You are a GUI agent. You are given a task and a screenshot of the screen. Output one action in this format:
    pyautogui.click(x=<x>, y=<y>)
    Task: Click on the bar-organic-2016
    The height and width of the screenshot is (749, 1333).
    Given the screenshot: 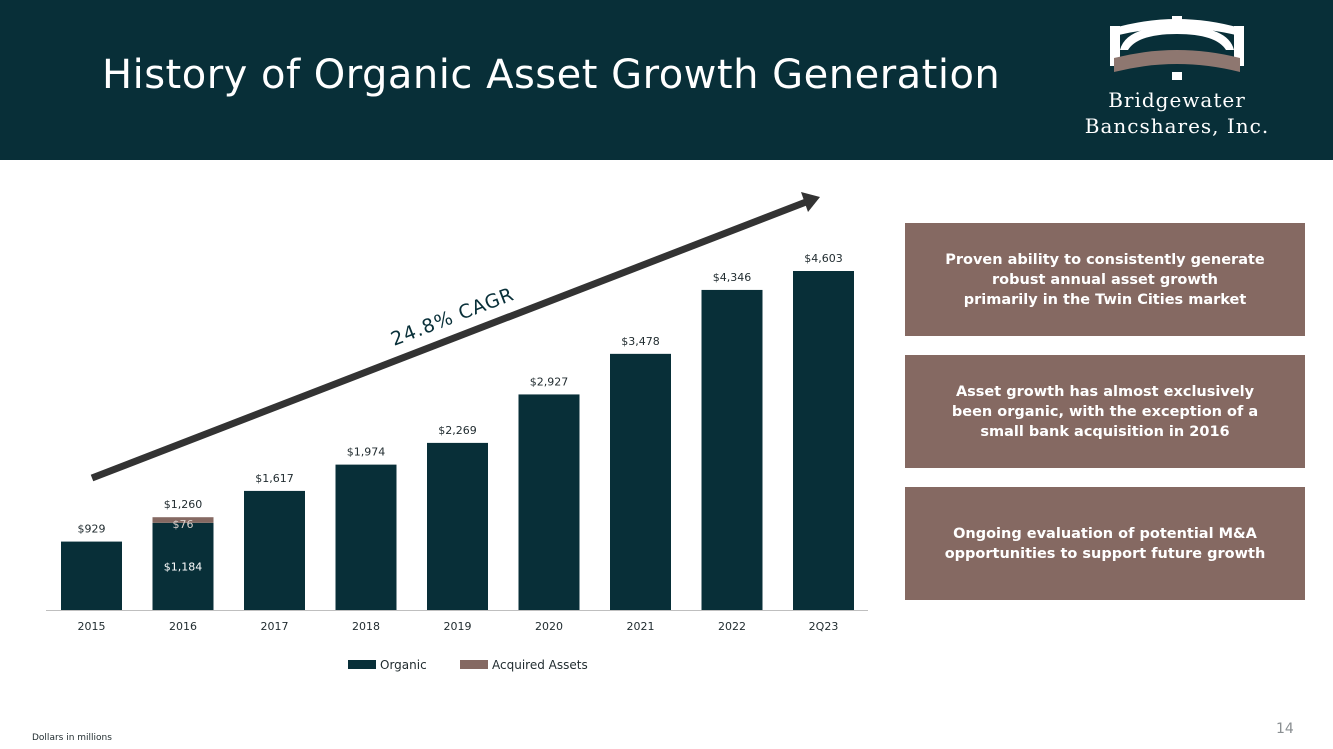 What is the action you would take?
    pyautogui.click(x=183, y=566)
    